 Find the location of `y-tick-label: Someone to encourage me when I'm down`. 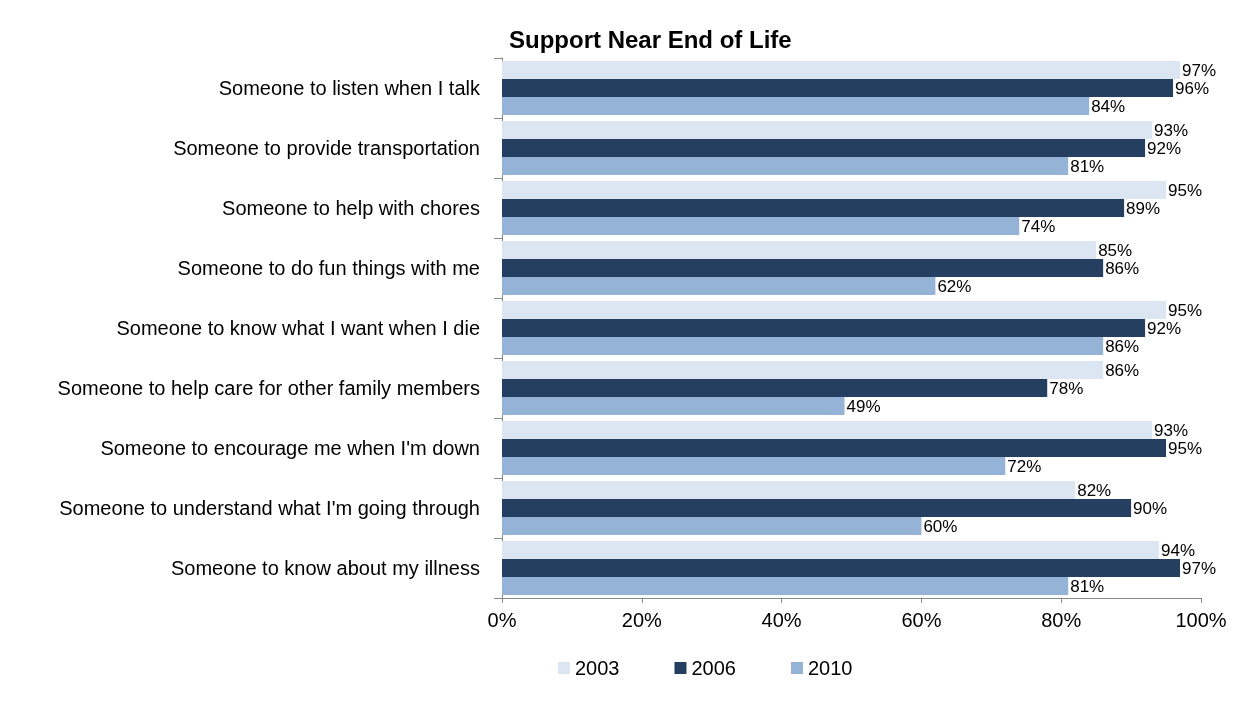

y-tick-label: Someone to encourage me when I'm down is located at coordinates (290, 448).